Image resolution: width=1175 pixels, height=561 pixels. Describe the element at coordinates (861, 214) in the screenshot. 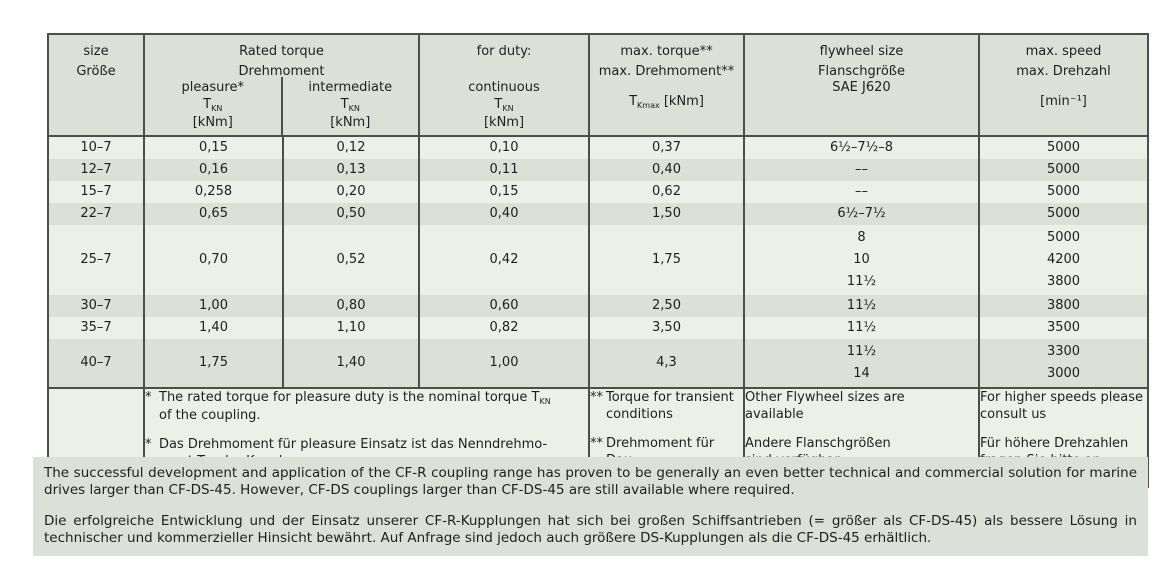

I see `cell-flywheel: 6½–7½` at that location.